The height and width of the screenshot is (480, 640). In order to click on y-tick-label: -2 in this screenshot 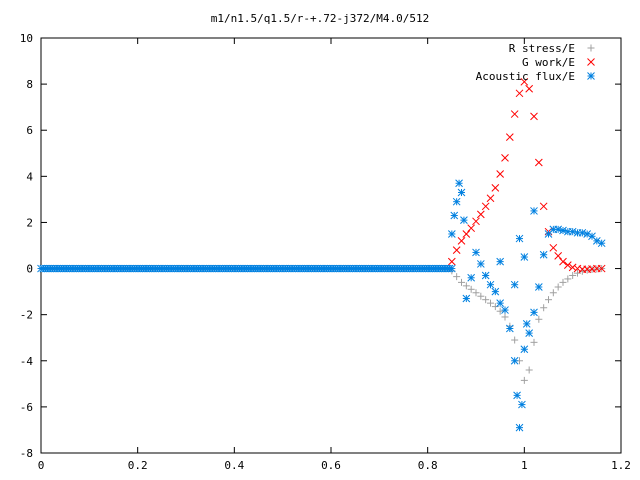, I will do `click(26, 315)`.